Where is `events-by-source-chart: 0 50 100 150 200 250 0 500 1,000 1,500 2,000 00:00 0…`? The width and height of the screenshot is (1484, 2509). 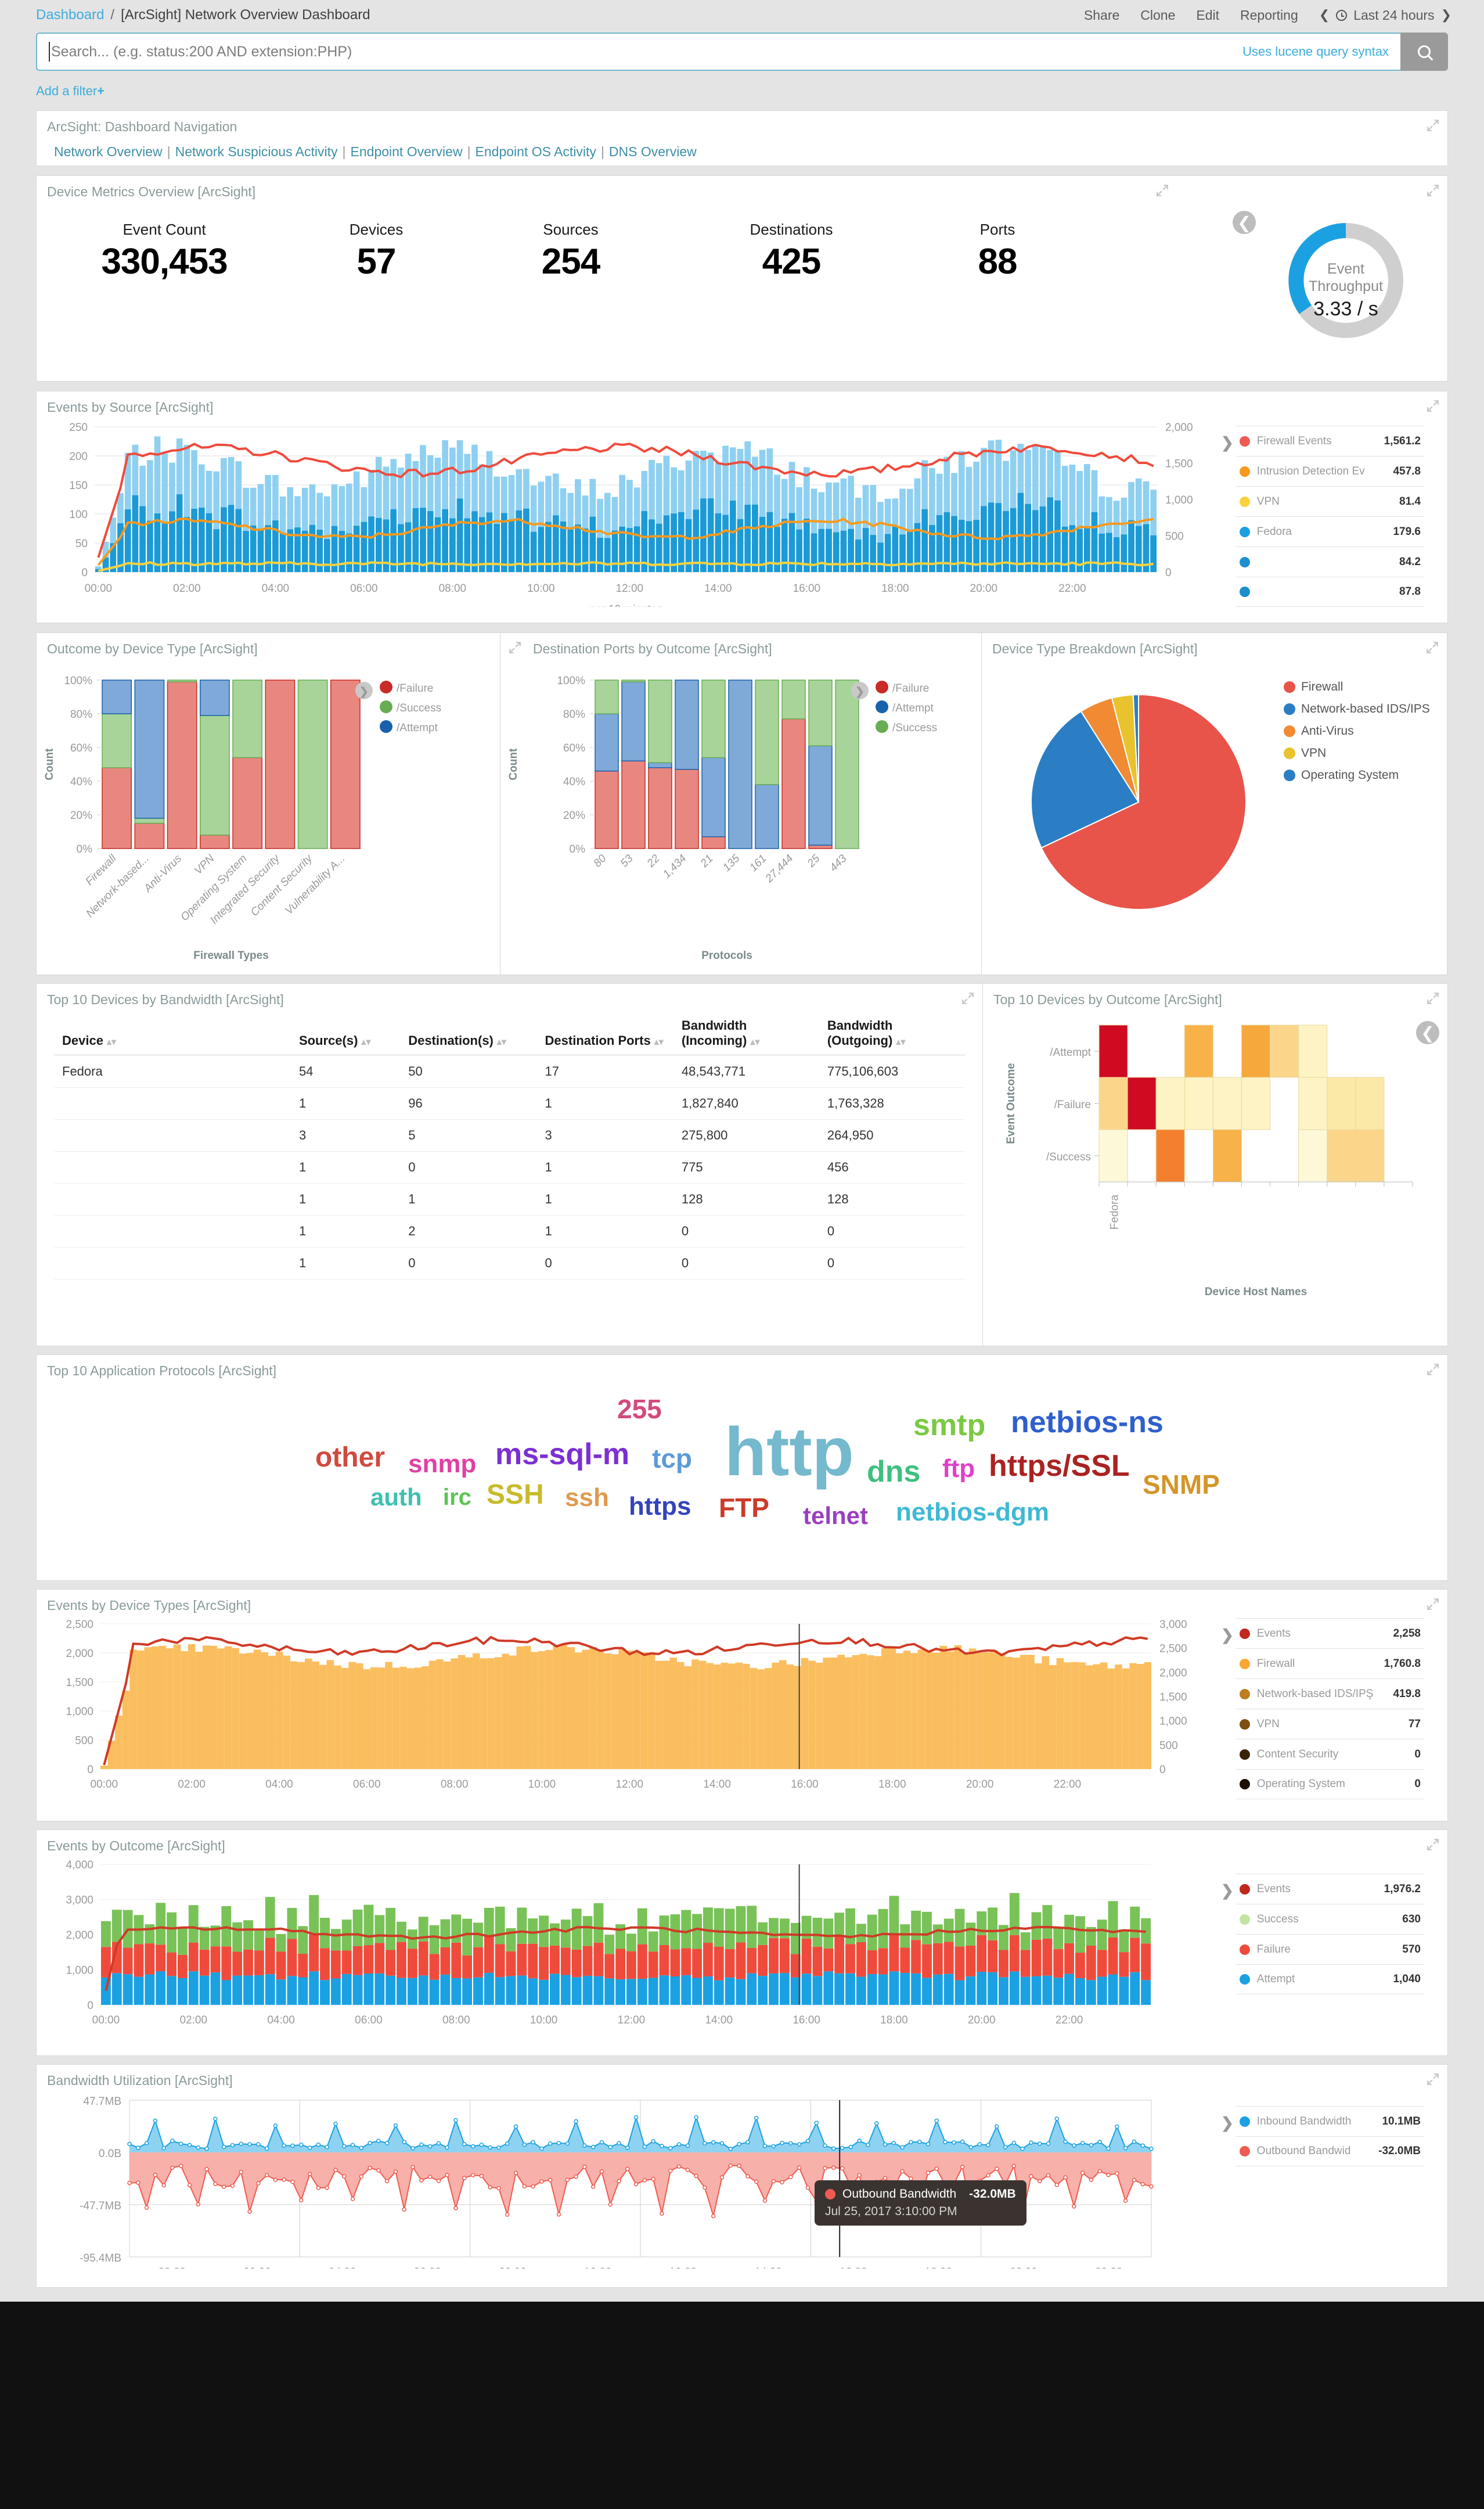
events-by-source-chart: 0 50 100 150 200 250 0 500 1,000 1,500 2,000 00:00 0… is located at coordinates (629, 511).